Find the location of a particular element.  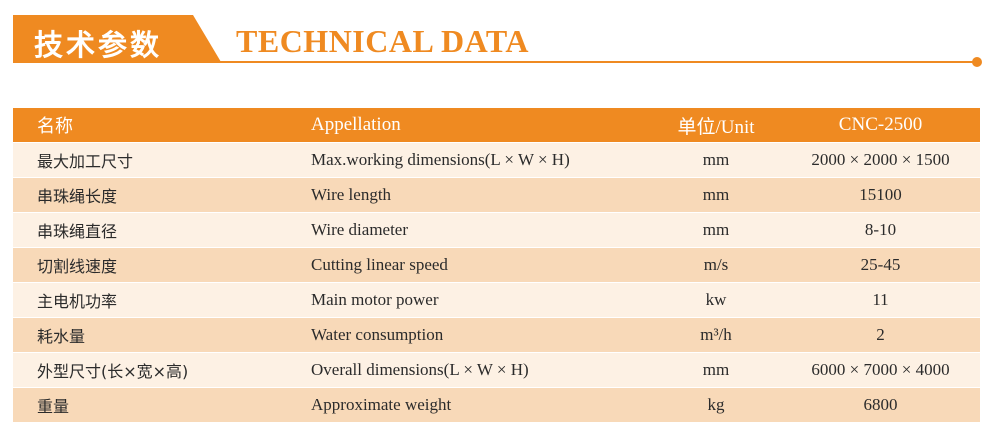

column-header-unit: 单位/Unit is located at coordinates (716, 125).